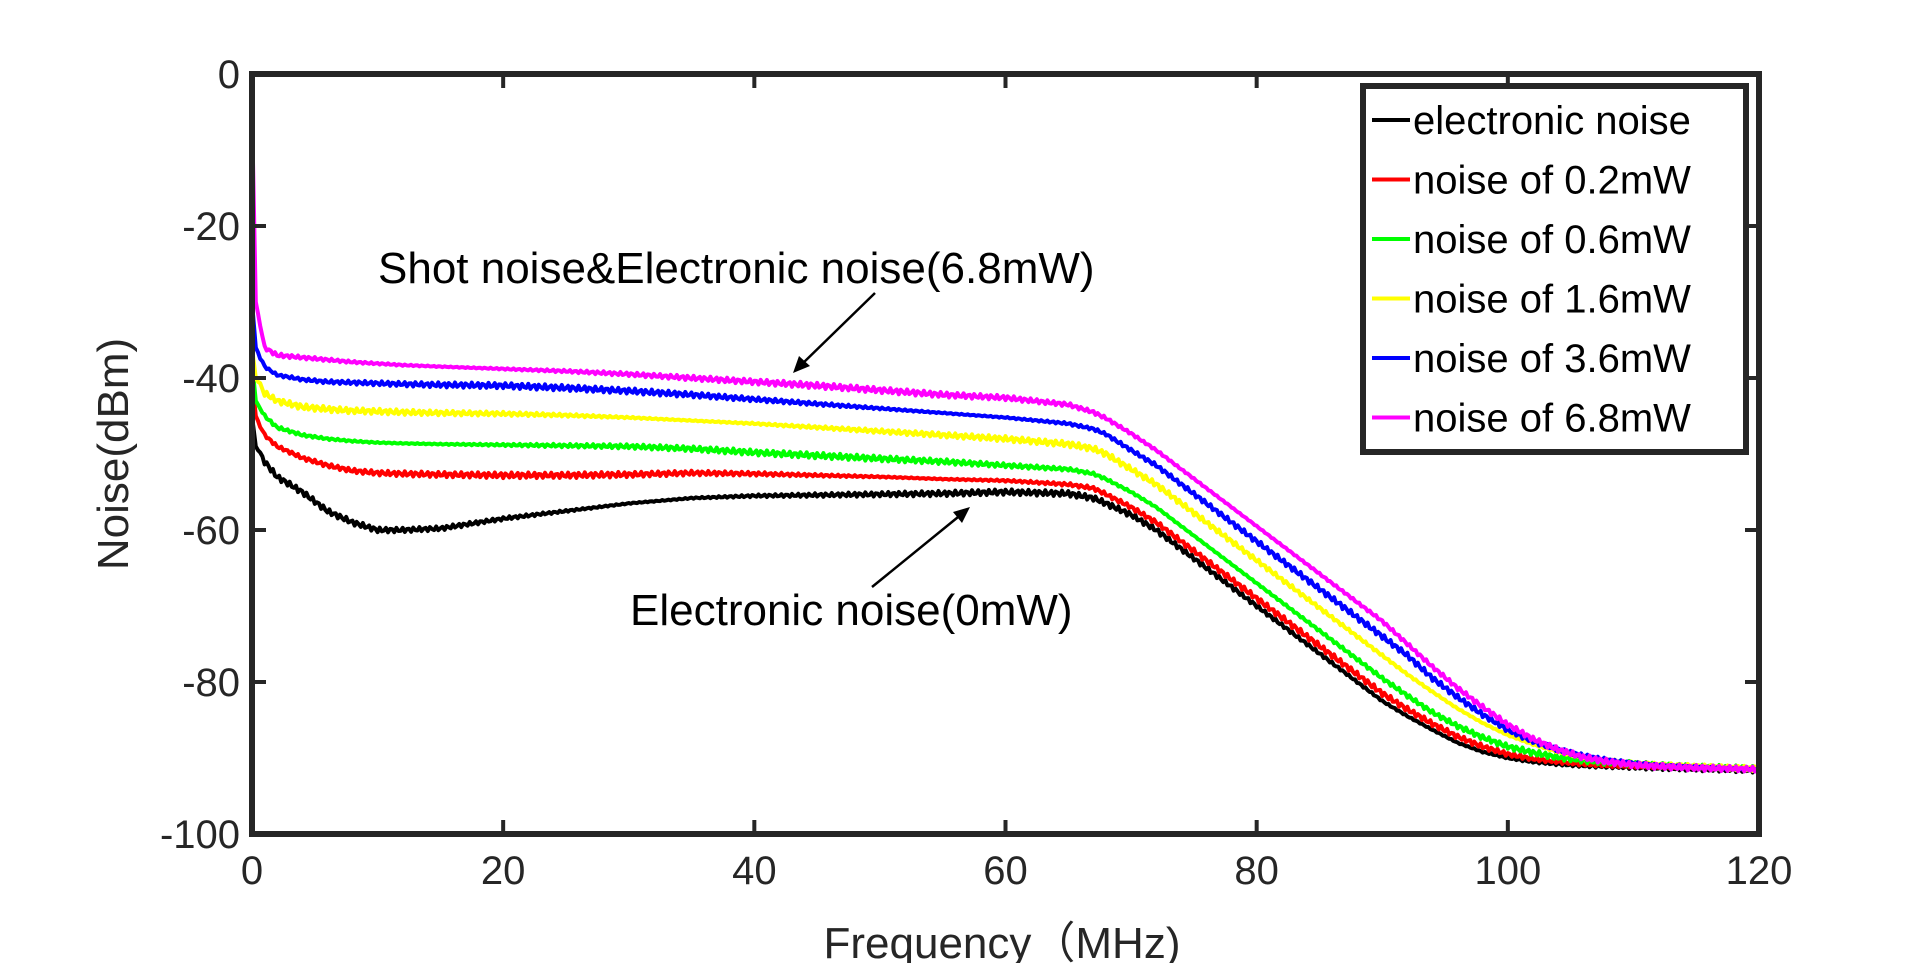 The height and width of the screenshot is (963, 1920). I want to click on annotation-shot-noise-arrow-shaft, so click(837, 329).